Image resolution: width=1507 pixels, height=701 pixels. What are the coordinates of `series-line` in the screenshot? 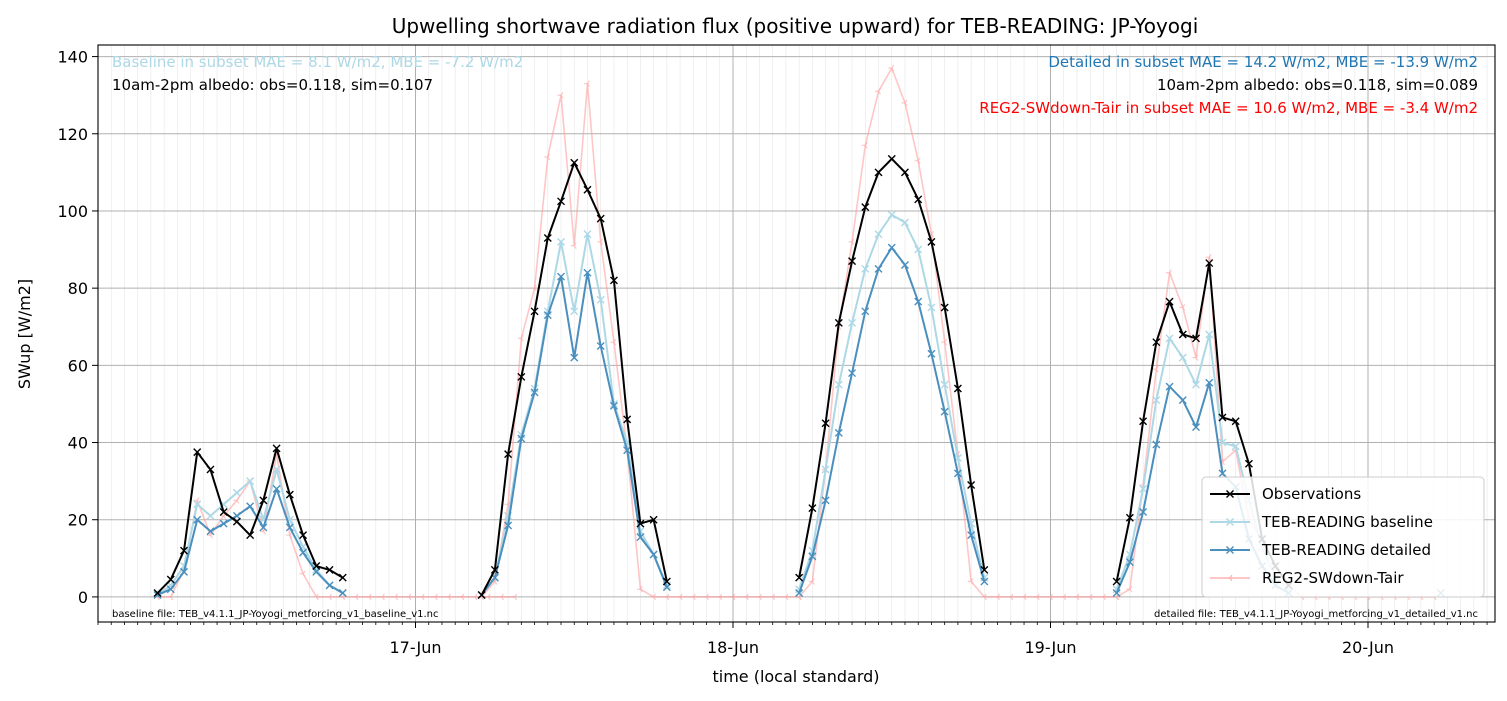 It's located at (336, 525).